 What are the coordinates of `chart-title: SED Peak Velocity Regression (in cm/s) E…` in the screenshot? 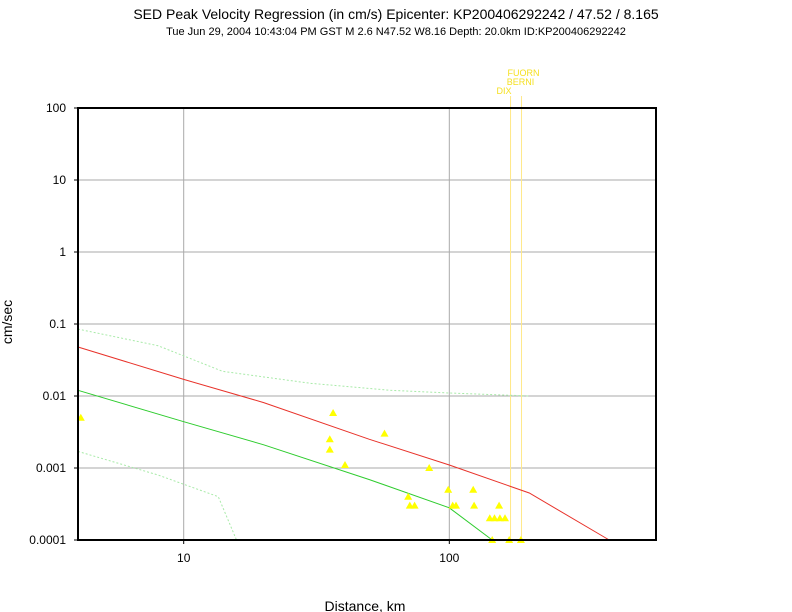 It's located at (396, 14).